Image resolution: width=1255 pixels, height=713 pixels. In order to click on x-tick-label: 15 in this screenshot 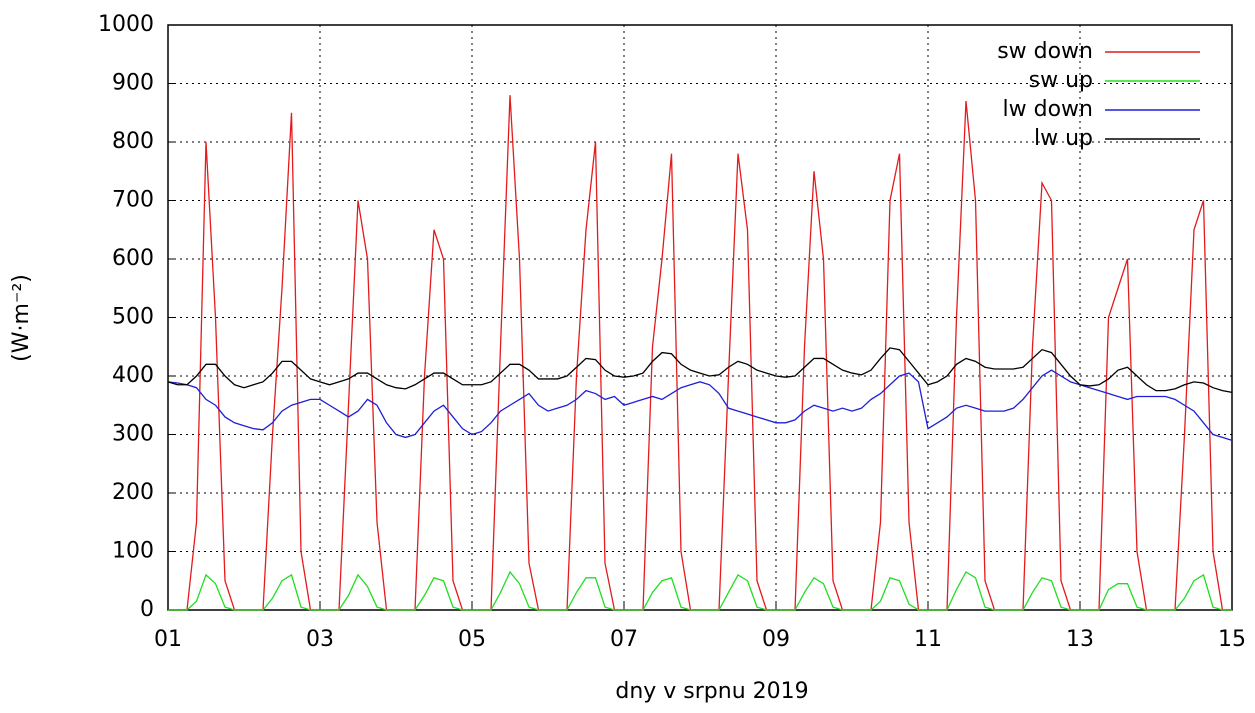, I will do `click(1232, 639)`.